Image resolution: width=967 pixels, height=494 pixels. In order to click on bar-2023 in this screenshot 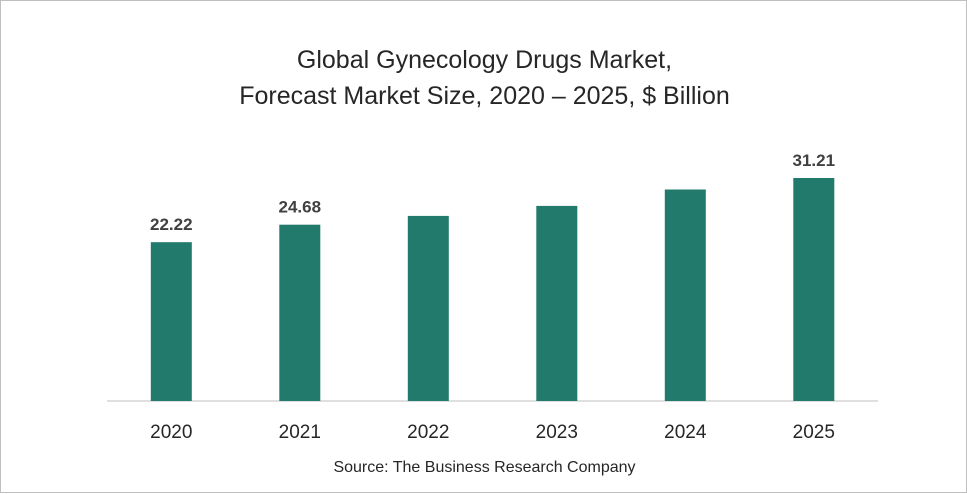, I will do `click(557, 303)`.